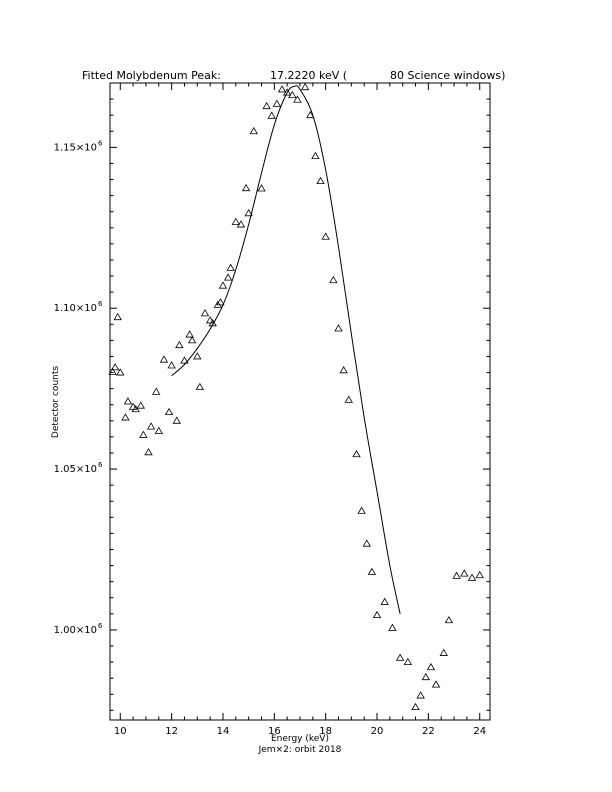 Image resolution: width=612 pixels, height=792 pixels. Describe the element at coordinates (120, 731) in the screenshot. I see `x-tick-label: 10` at that location.